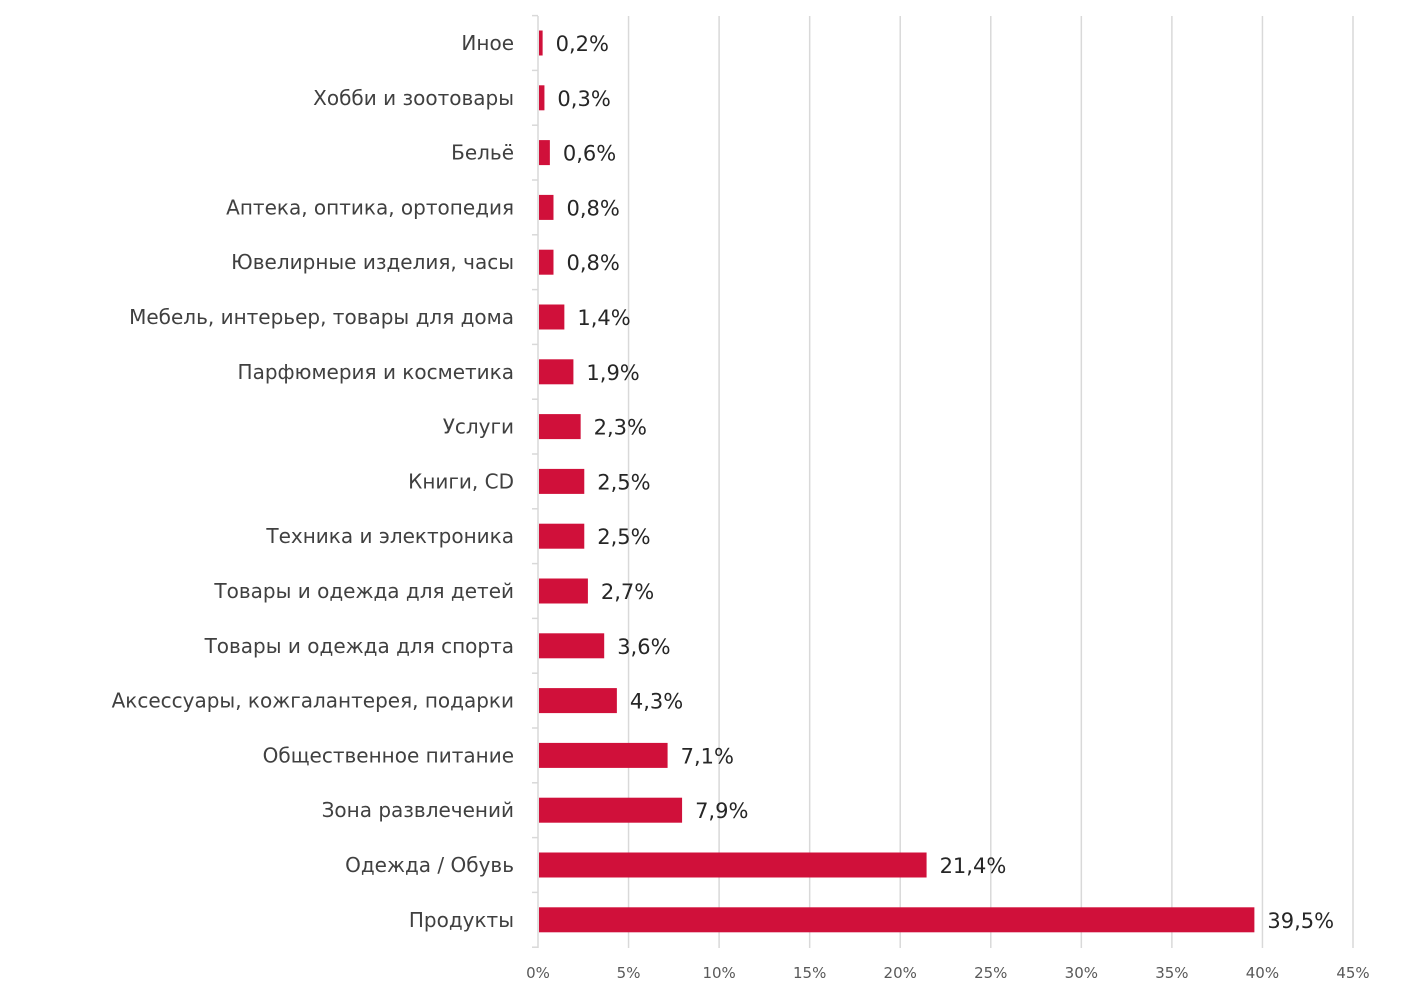 This screenshot has width=1404, height=991. Describe the element at coordinates (1262, 973) in the screenshot. I see `x-tick-label: 40%` at that location.